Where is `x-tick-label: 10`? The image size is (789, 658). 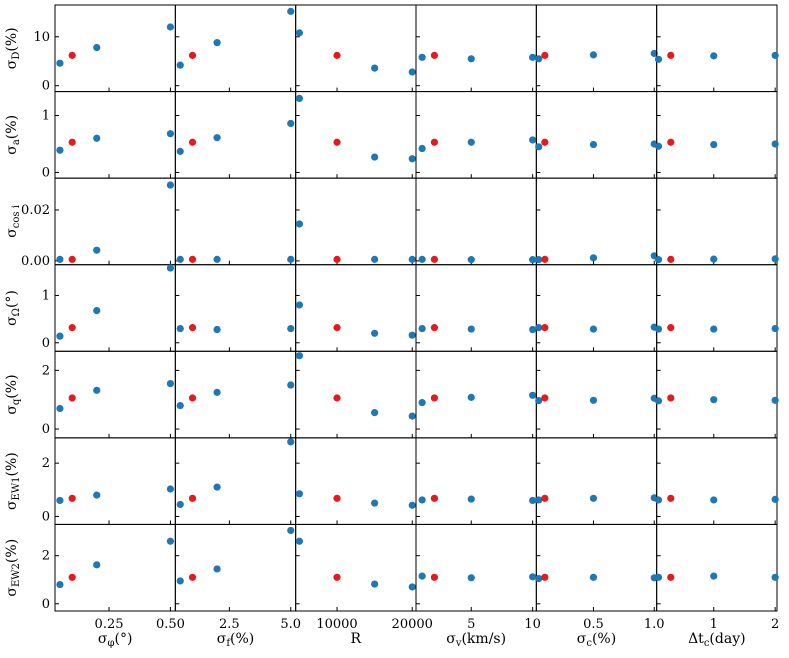 x-tick-label: 10 is located at coordinates (532, 624).